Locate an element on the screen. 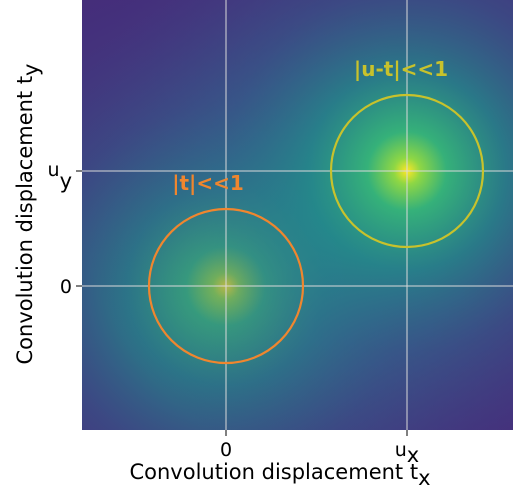 The width and height of the screenshot is (513, 494). x-axis-title-sub: x is located at coordinates (424, 478).